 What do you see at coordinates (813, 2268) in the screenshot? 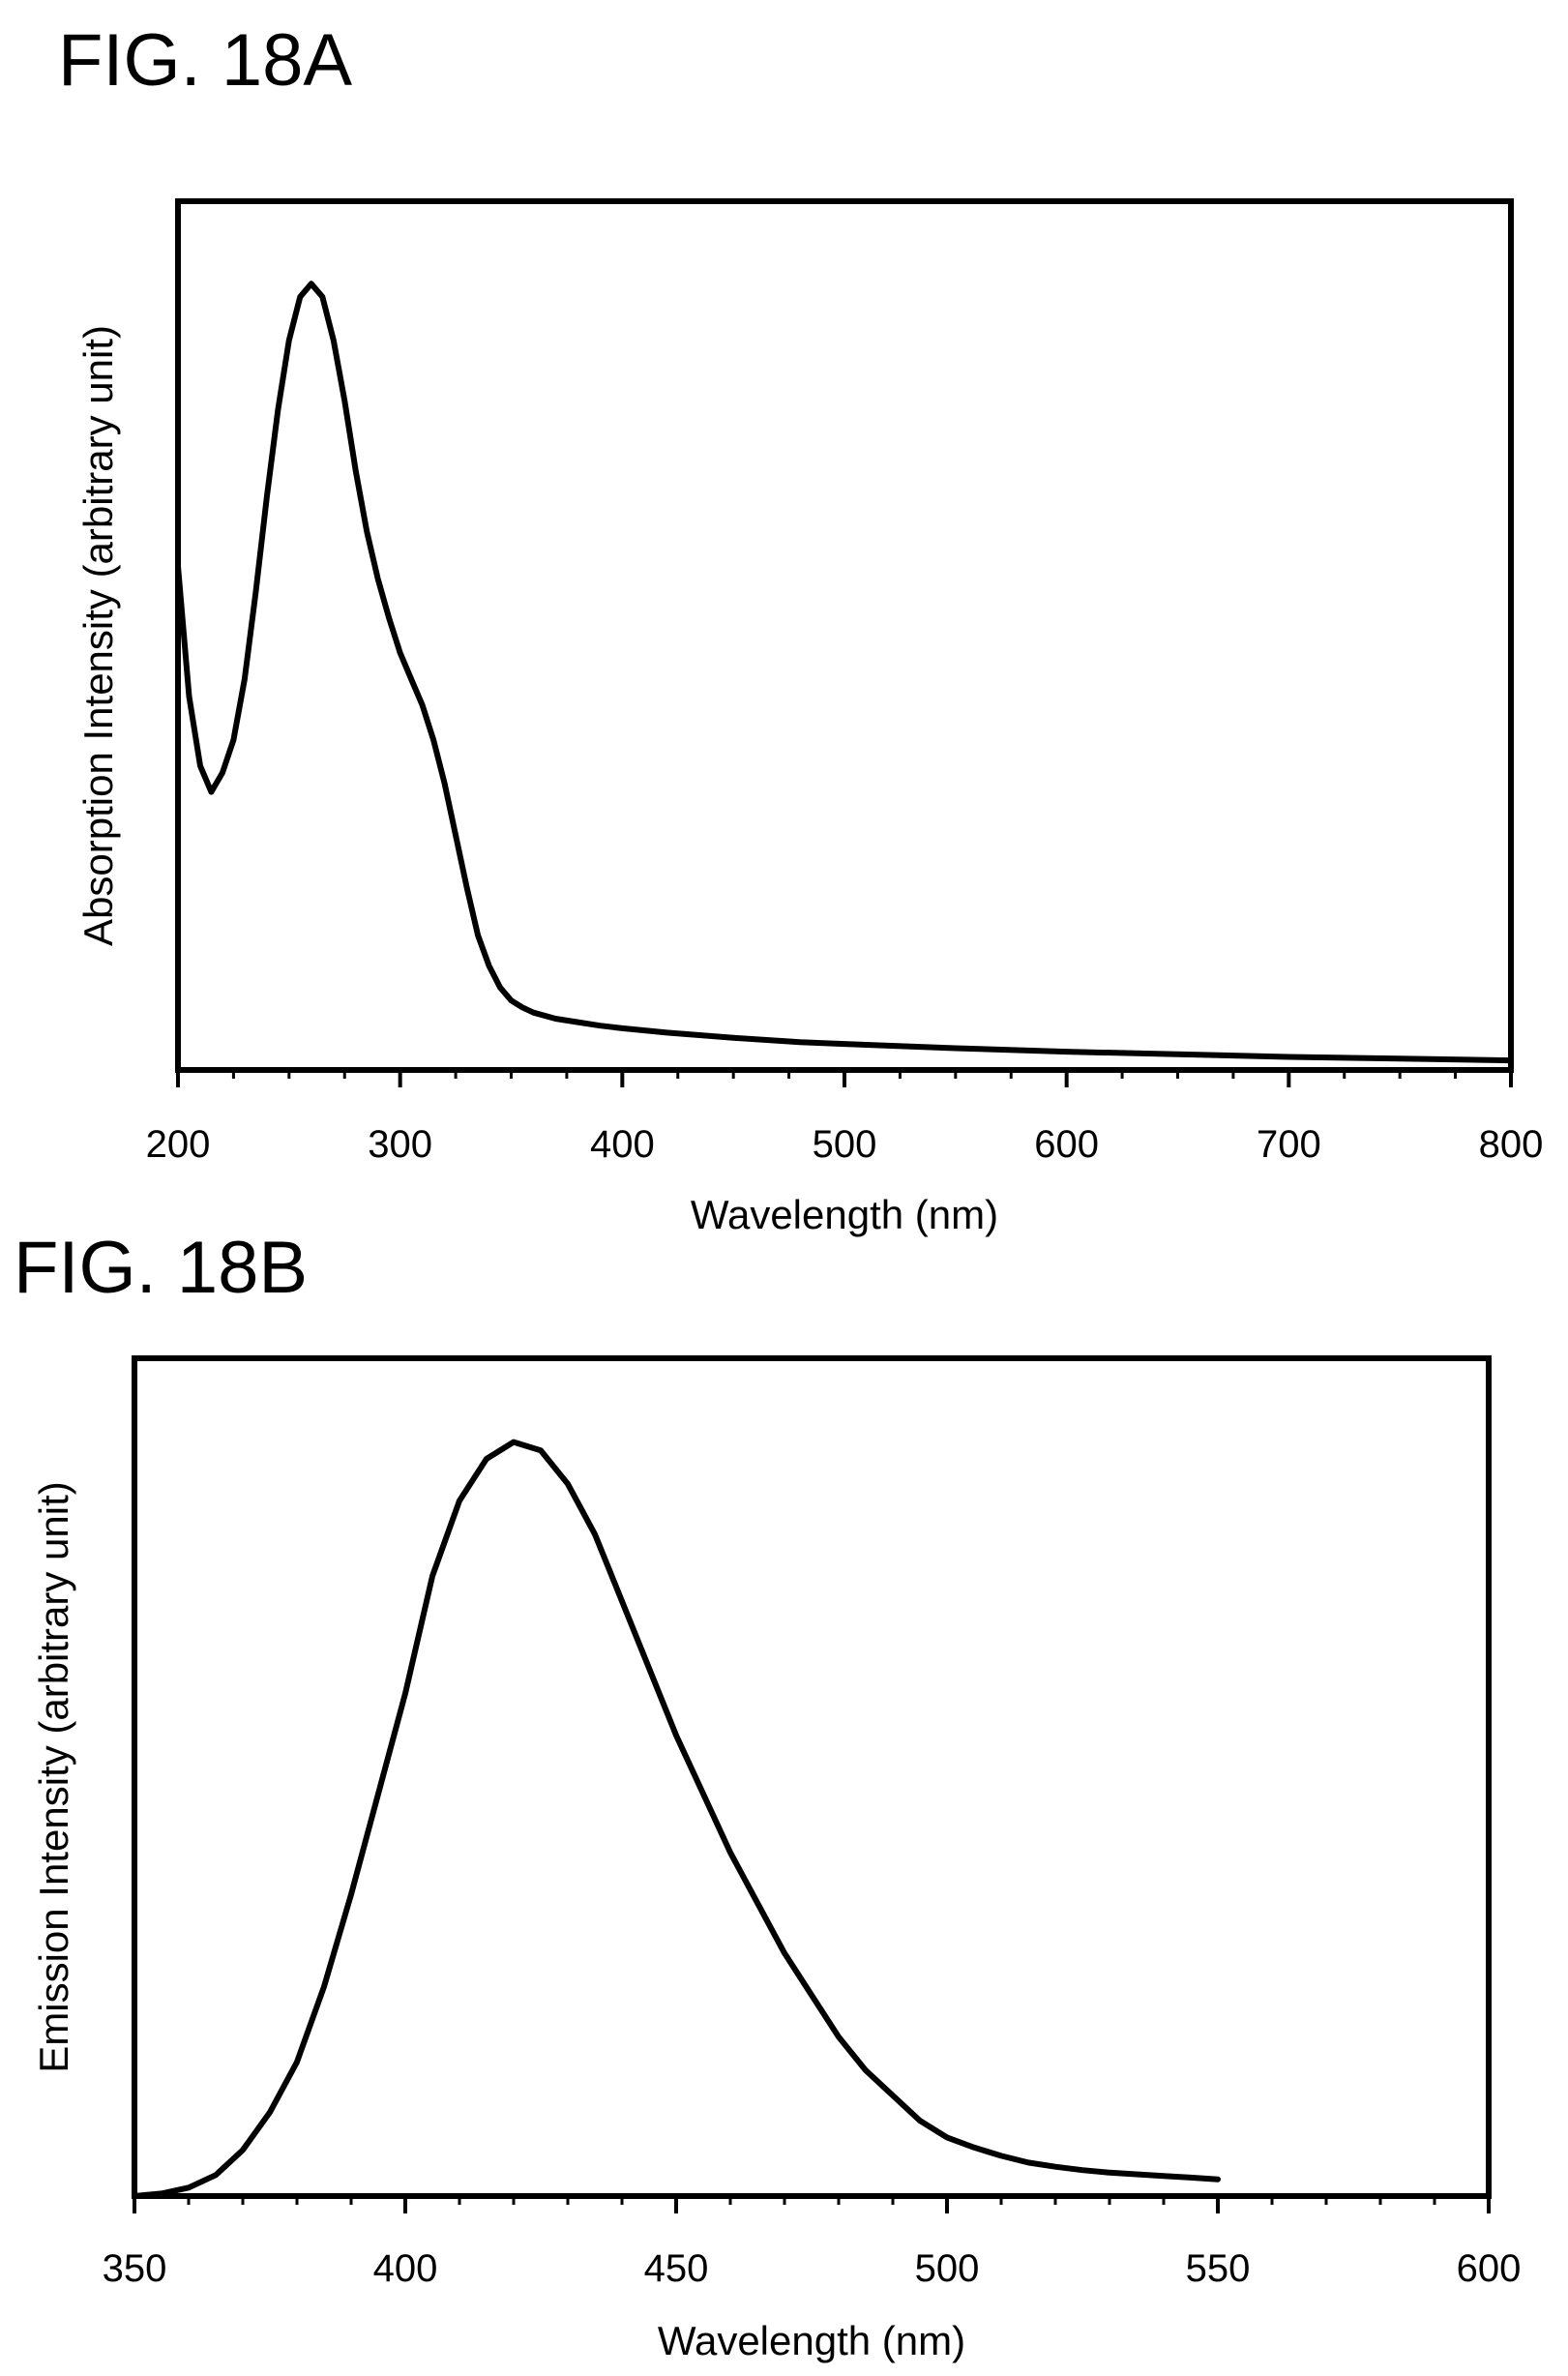
I see `x-tick-labels-18b: 350 400 450 500 550 600` at bounding box center [813, 2268].